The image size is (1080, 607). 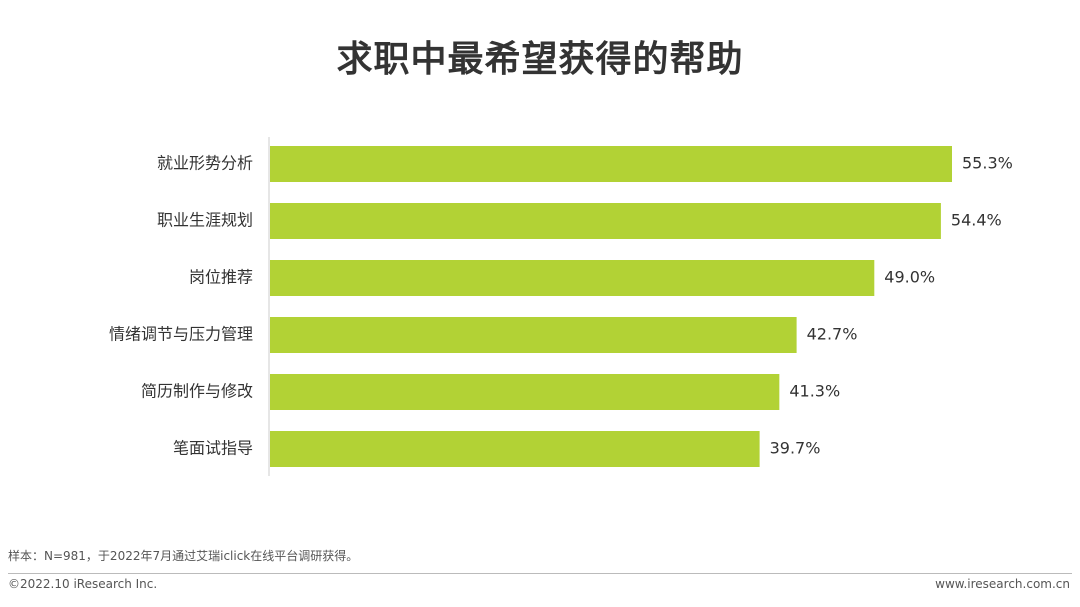 What do you see at coordinates (205, 163) in the screenshot?
I see `category-label: 就业形势分析` at bounding box center [205, 163].